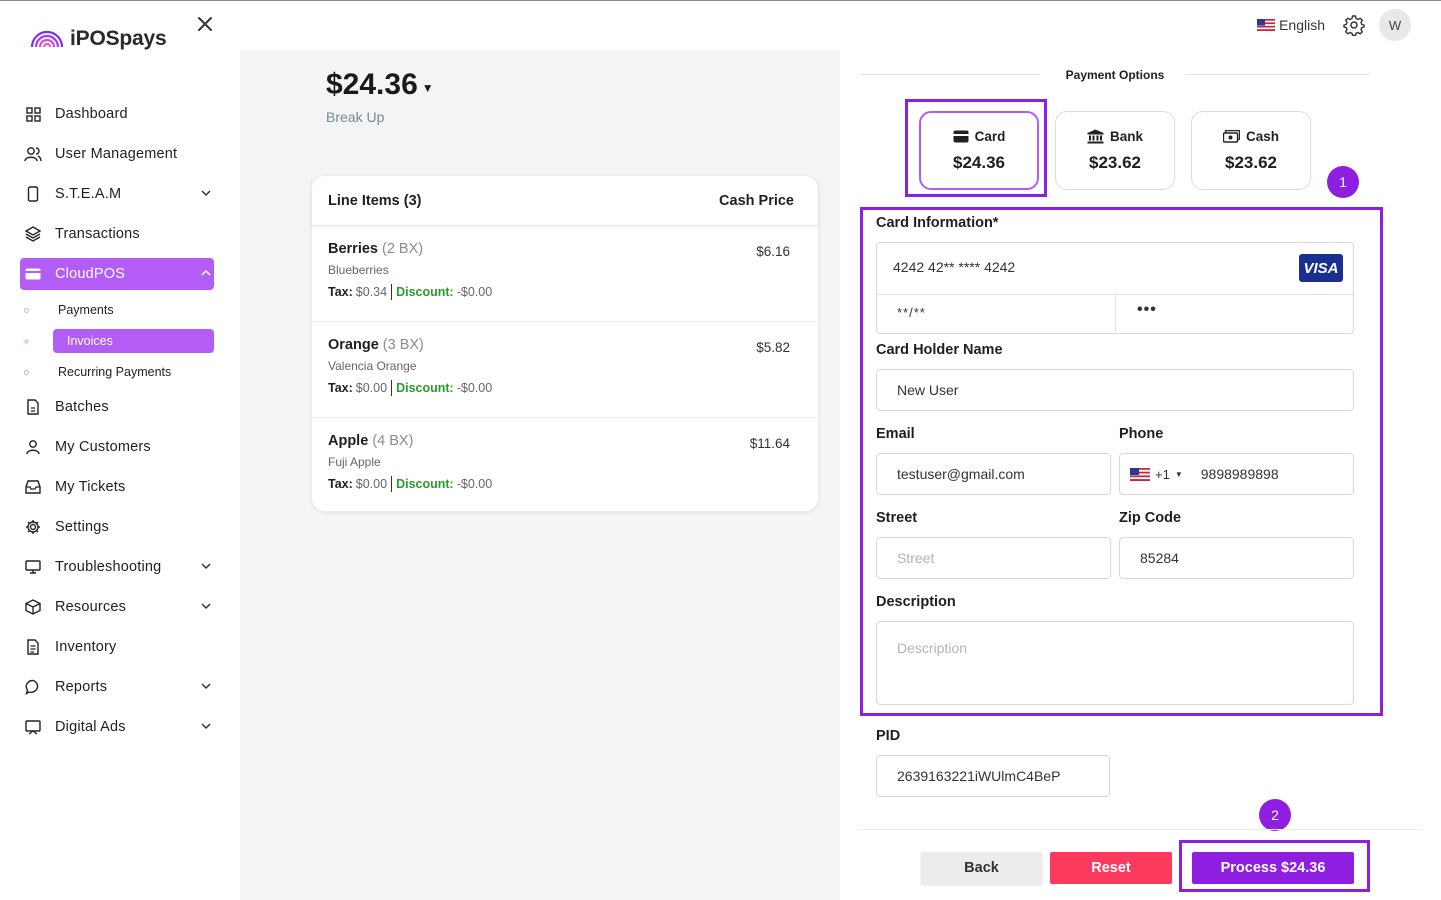  I want to click on sidebar-item-label: My Tickets, so click(90, 487).